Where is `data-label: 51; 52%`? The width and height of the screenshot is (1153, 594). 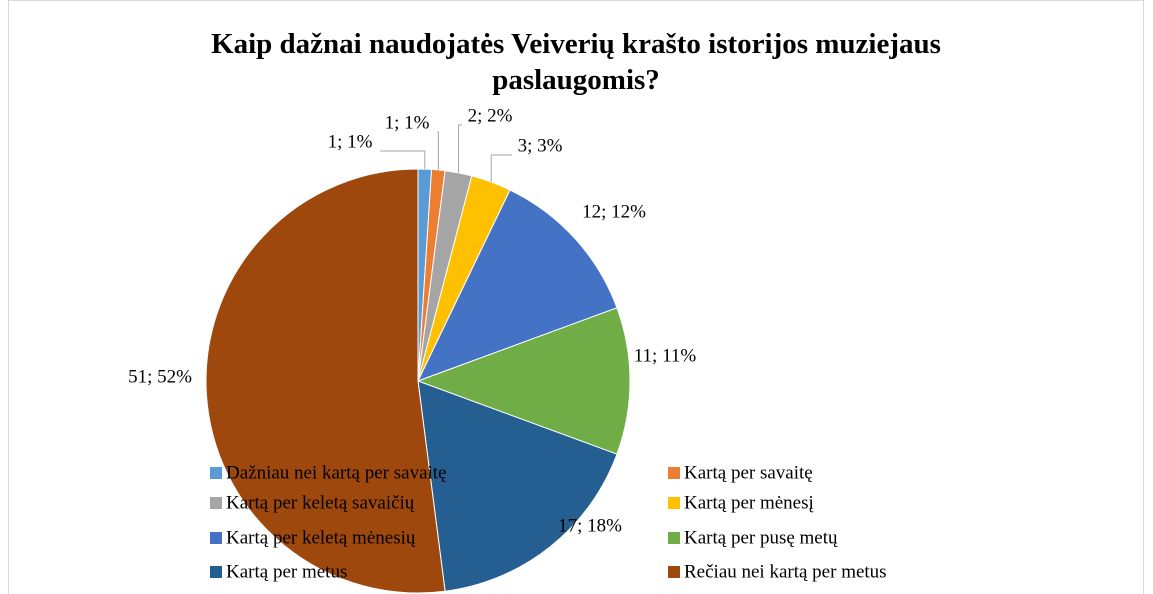
data-label: 51; 52% is located at coordinates (160, 376).